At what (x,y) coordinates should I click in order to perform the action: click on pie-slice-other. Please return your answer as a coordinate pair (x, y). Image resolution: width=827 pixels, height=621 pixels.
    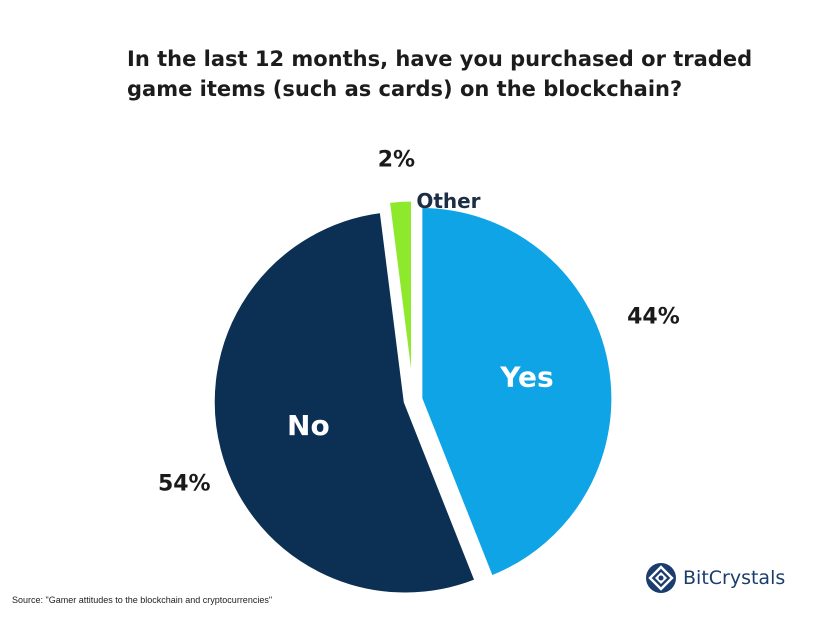
    Looking at the image, I should click on (400, 295).